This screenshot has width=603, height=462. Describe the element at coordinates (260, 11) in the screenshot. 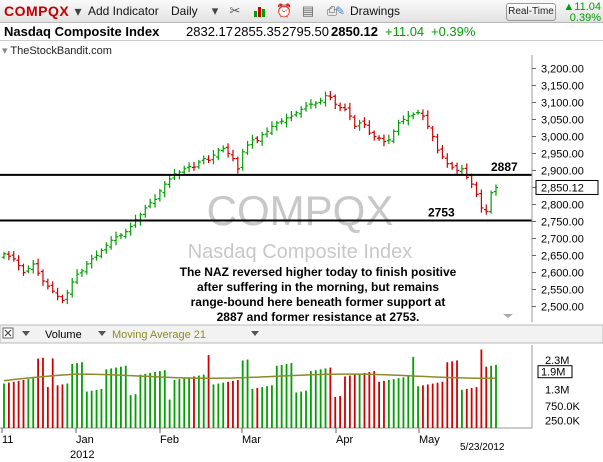

I see `bar-chart-icon` at that location.